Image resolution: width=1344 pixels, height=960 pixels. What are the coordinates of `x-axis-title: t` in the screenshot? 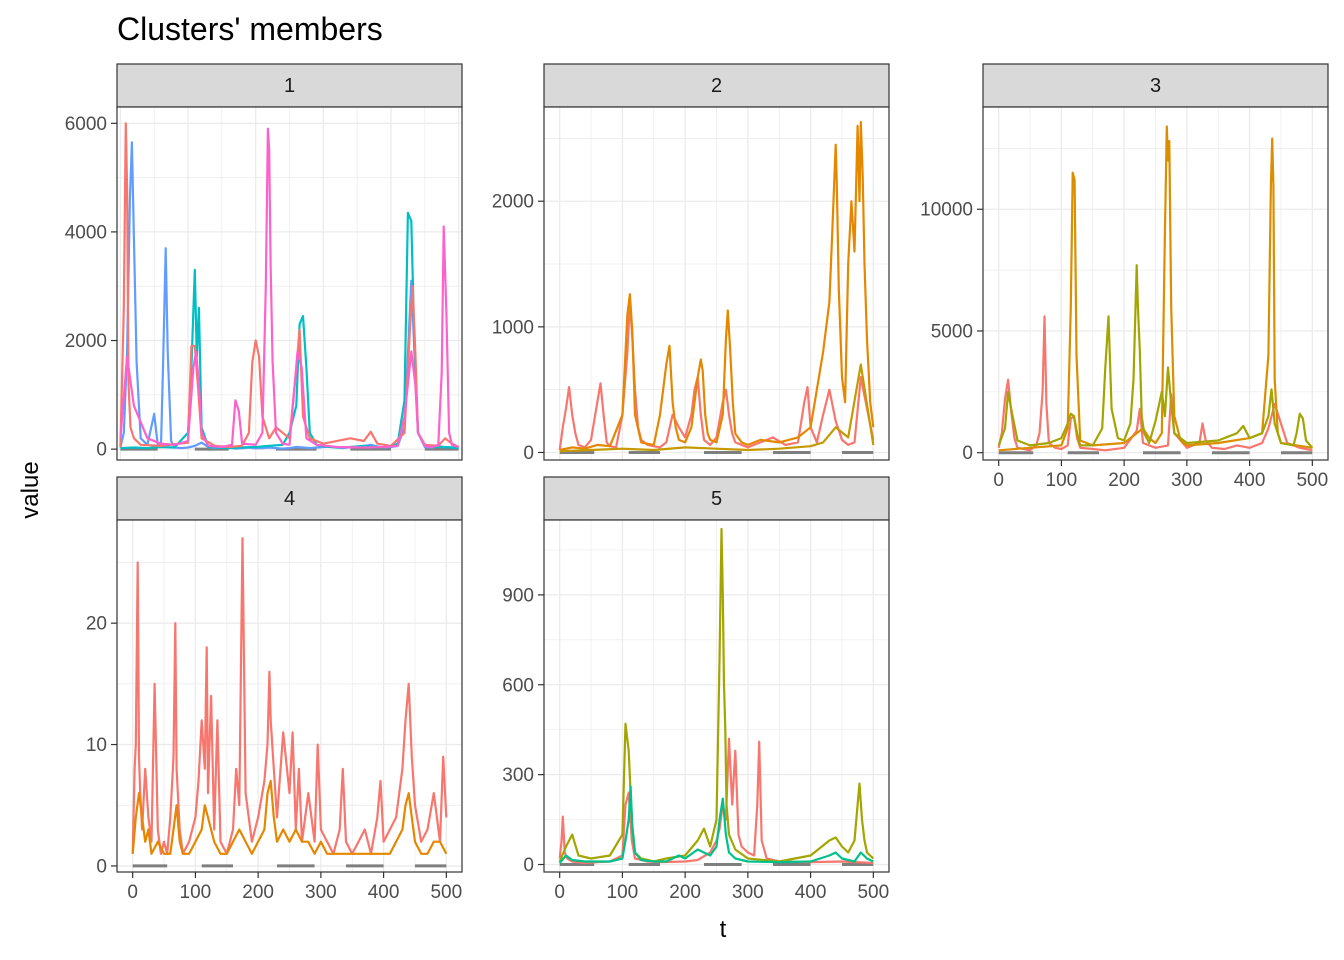 It's located at (723, 929).